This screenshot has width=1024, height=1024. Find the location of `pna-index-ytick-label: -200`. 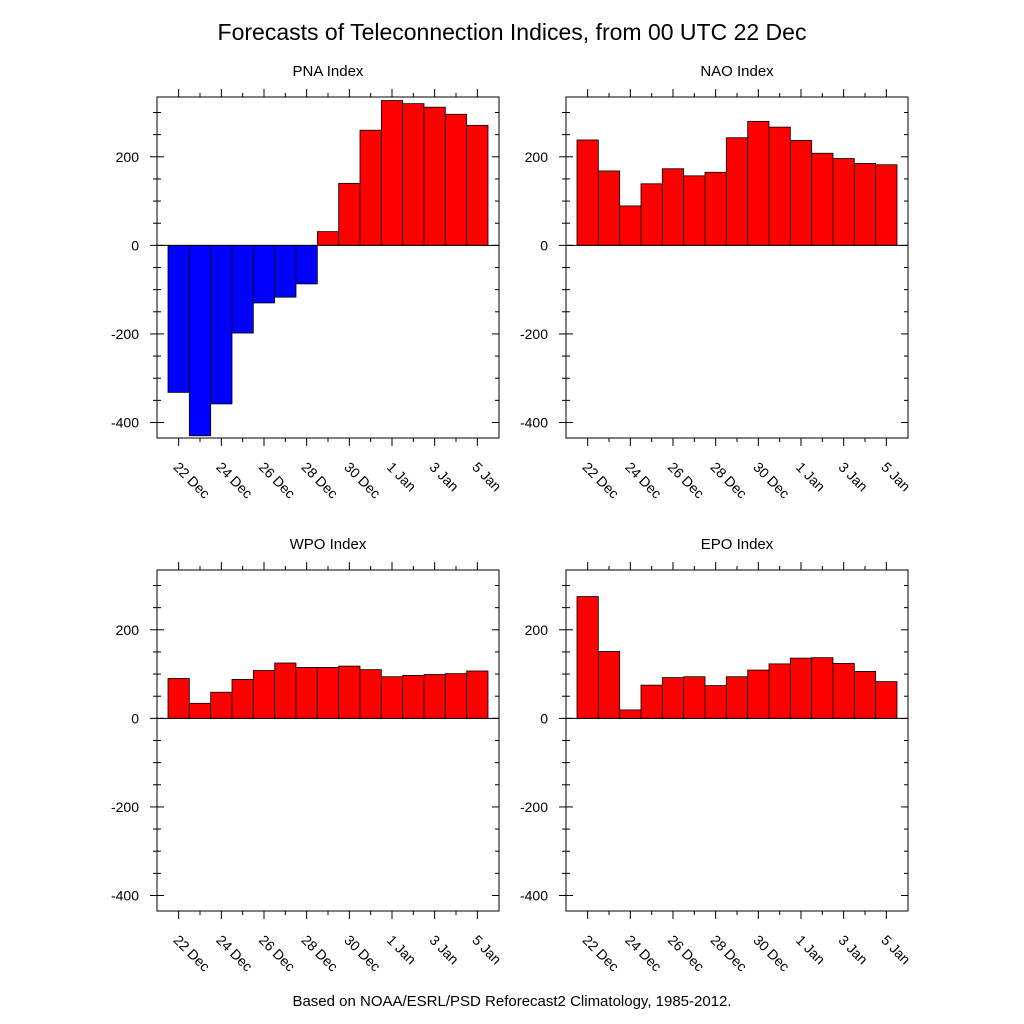

pna-index-ytick-label: -200 is located at coordinates (125, 334).